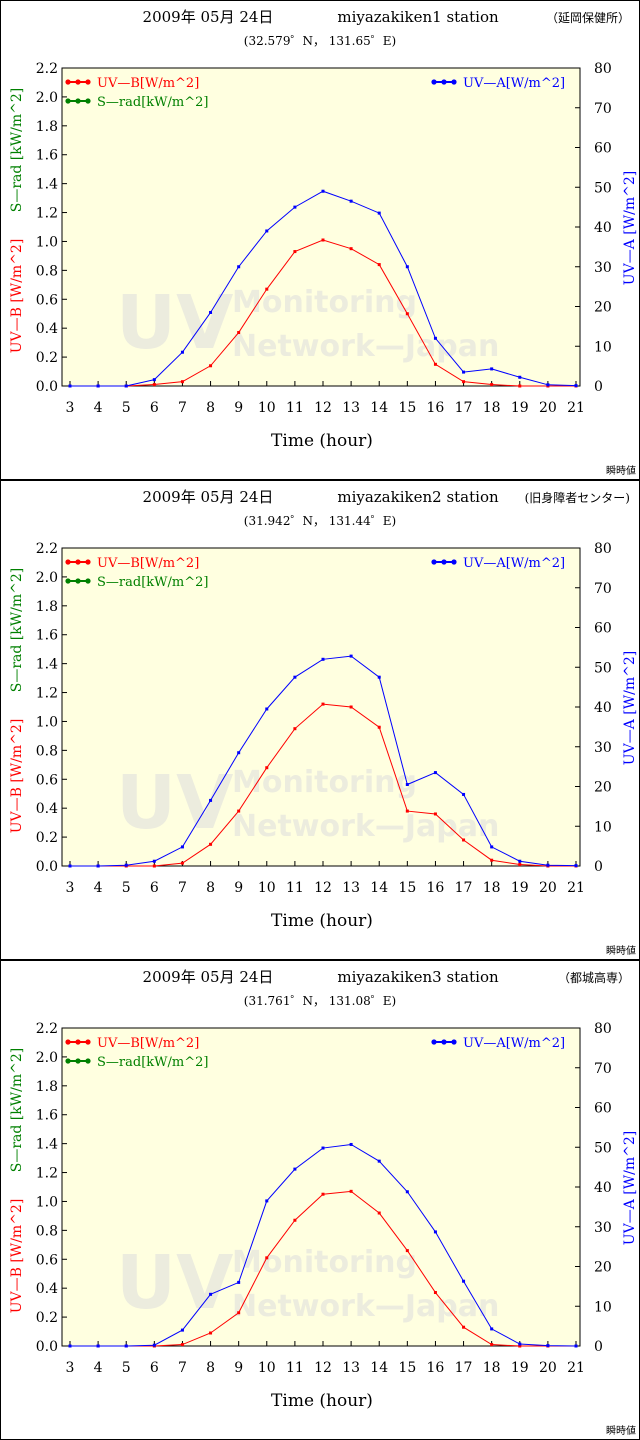 The width and height of the screenshot is (640, 1440). I want to click on x-tick-label: 8, so click(210, 888).